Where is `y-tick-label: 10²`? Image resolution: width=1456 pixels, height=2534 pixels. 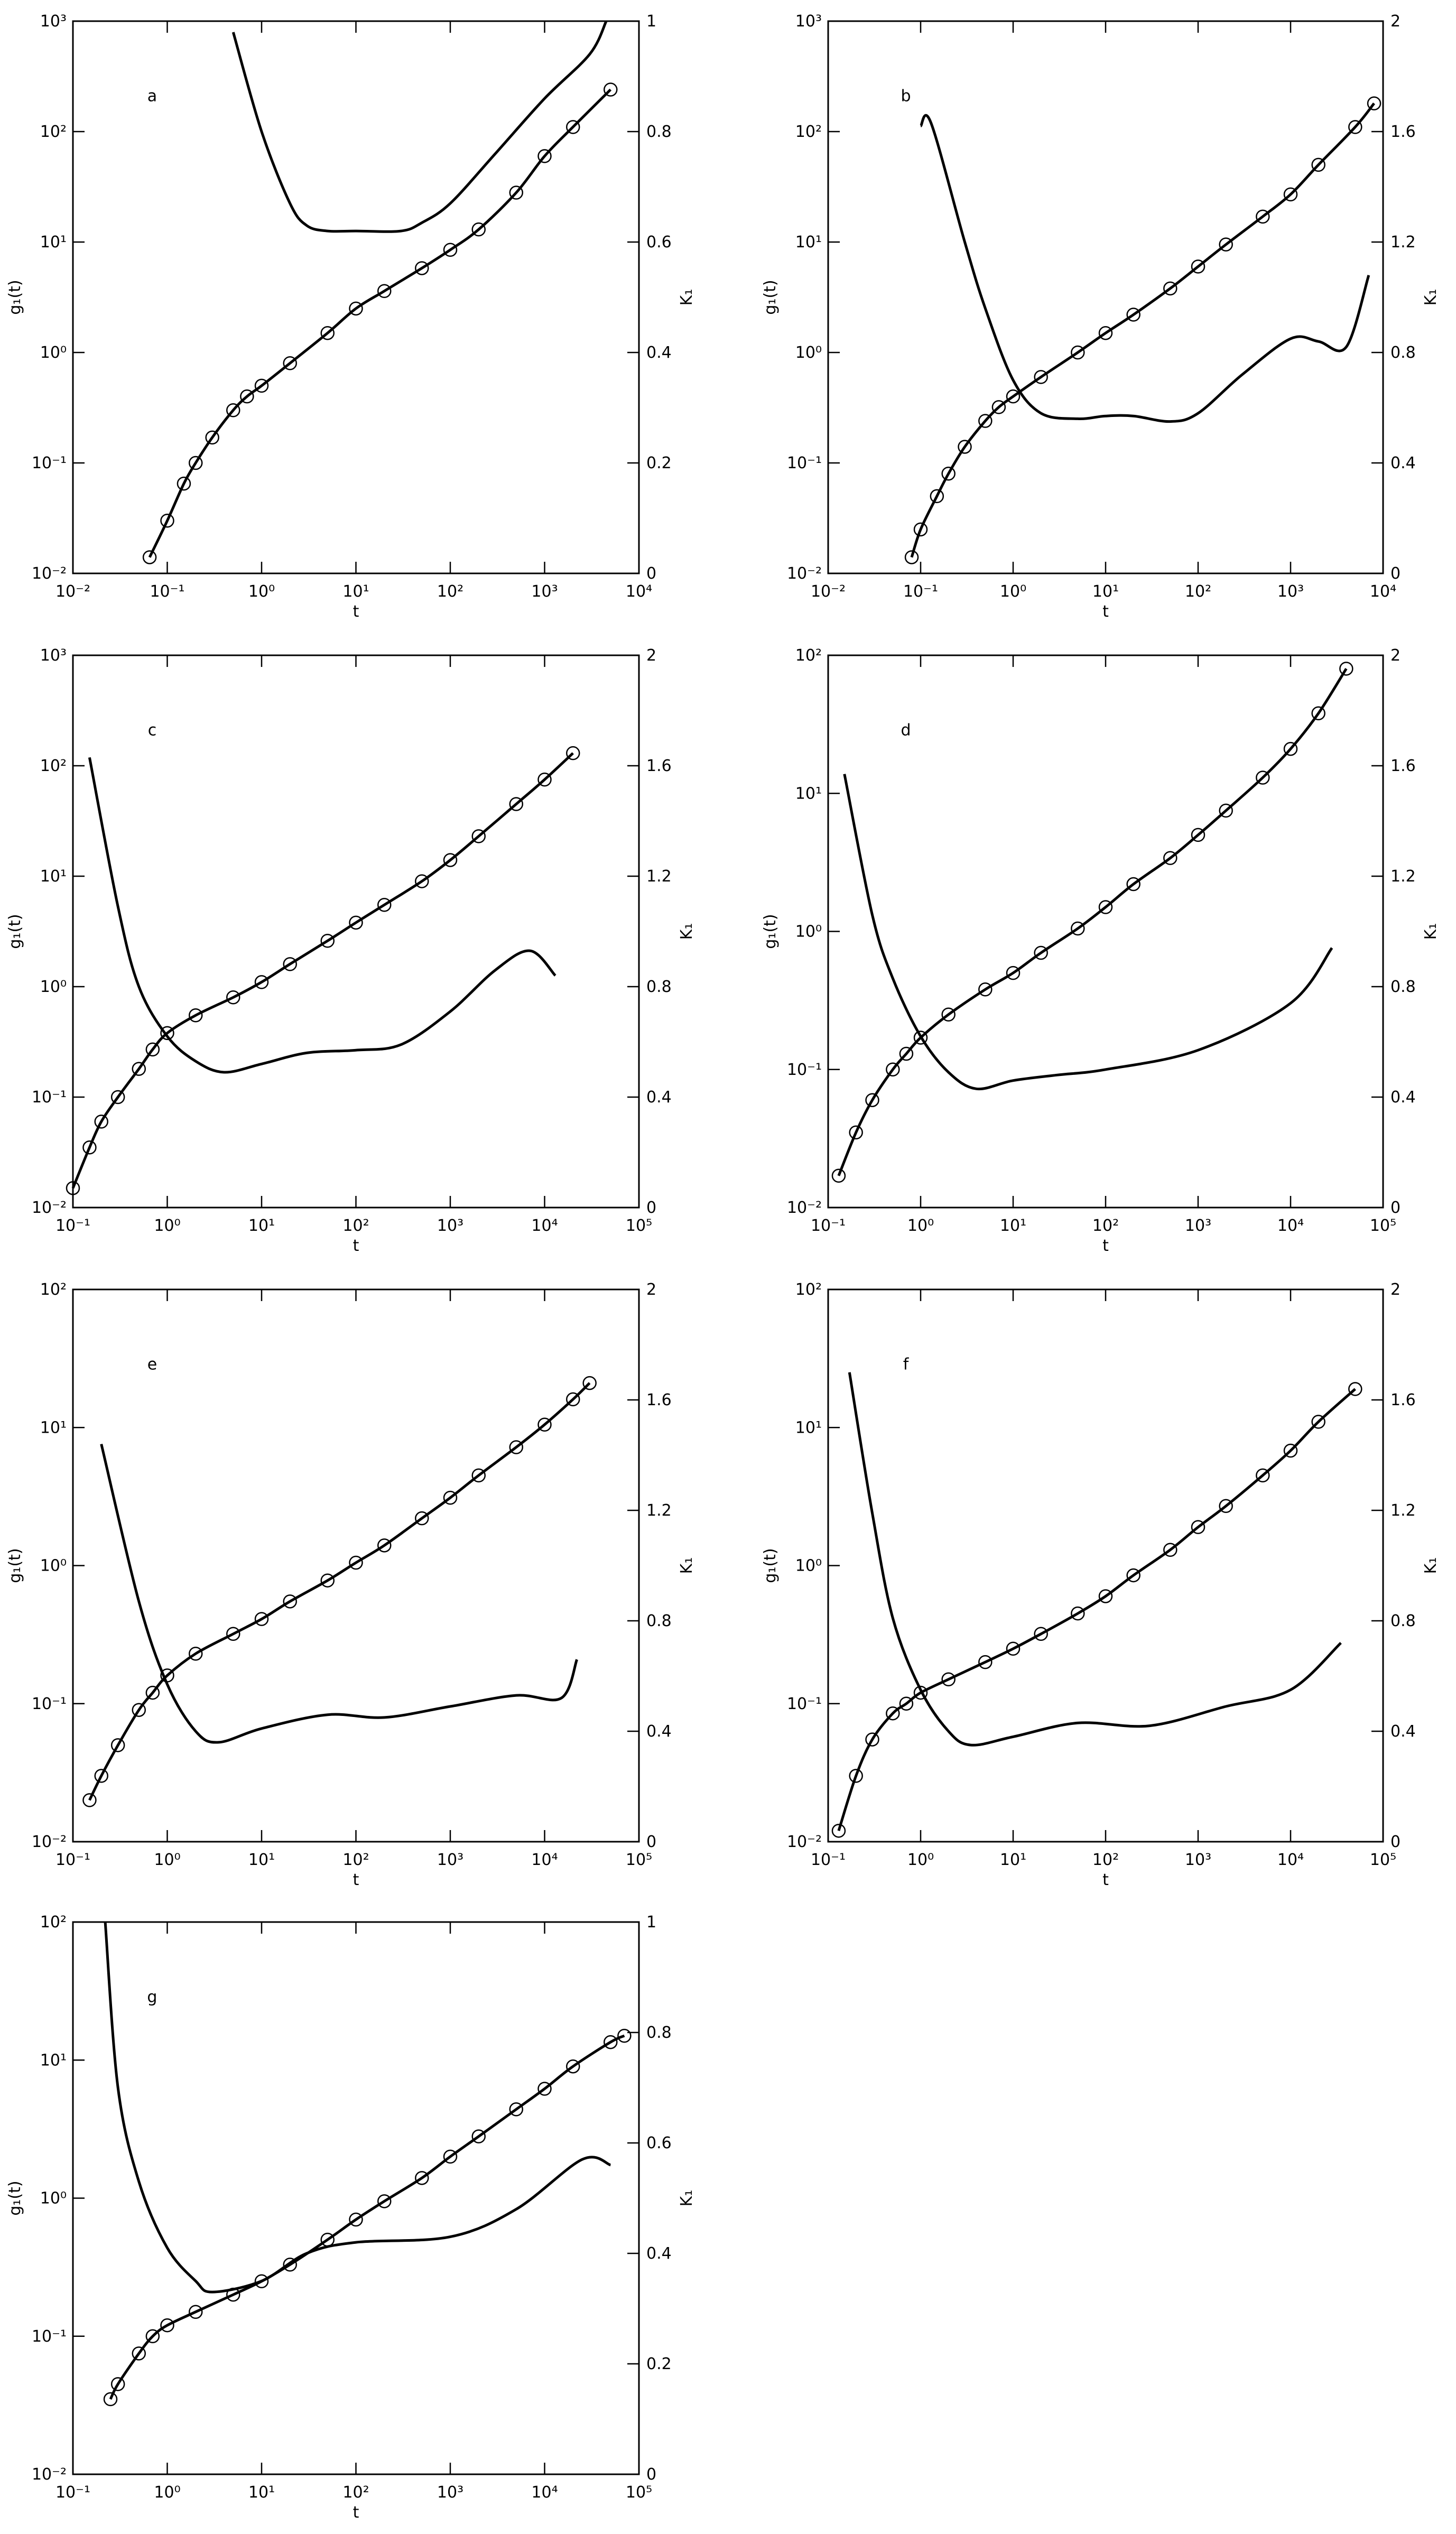
y-tick-label: 10² is located at coordinates (53, 1922).